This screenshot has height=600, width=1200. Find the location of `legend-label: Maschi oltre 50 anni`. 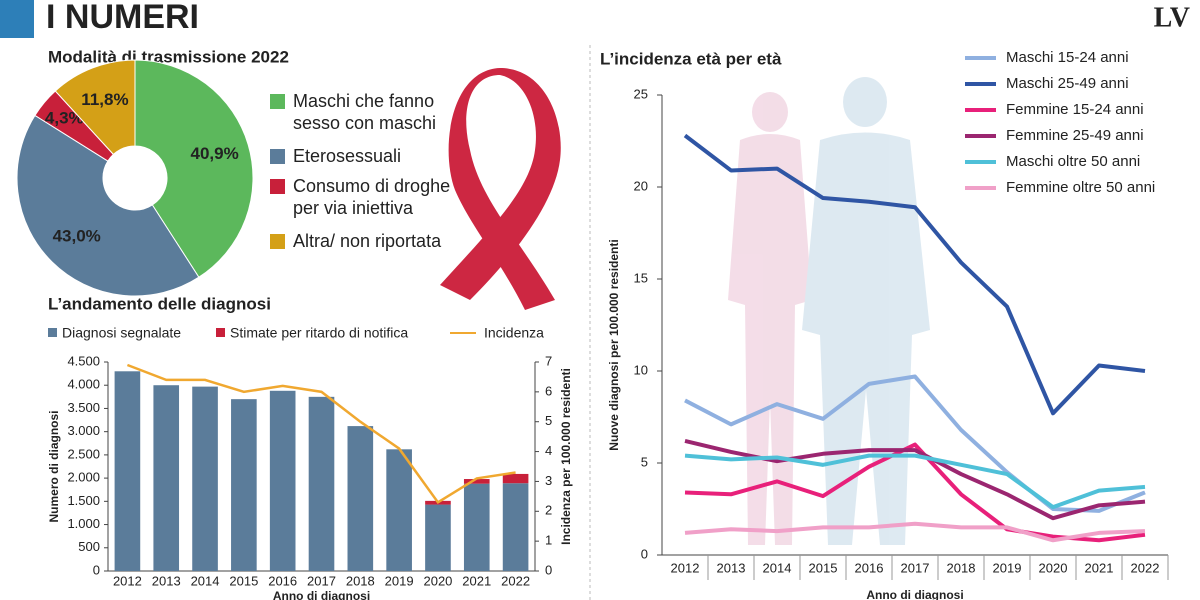

legend-label: Maschi oltre 50 anni is located at coordinates (1073, 161).